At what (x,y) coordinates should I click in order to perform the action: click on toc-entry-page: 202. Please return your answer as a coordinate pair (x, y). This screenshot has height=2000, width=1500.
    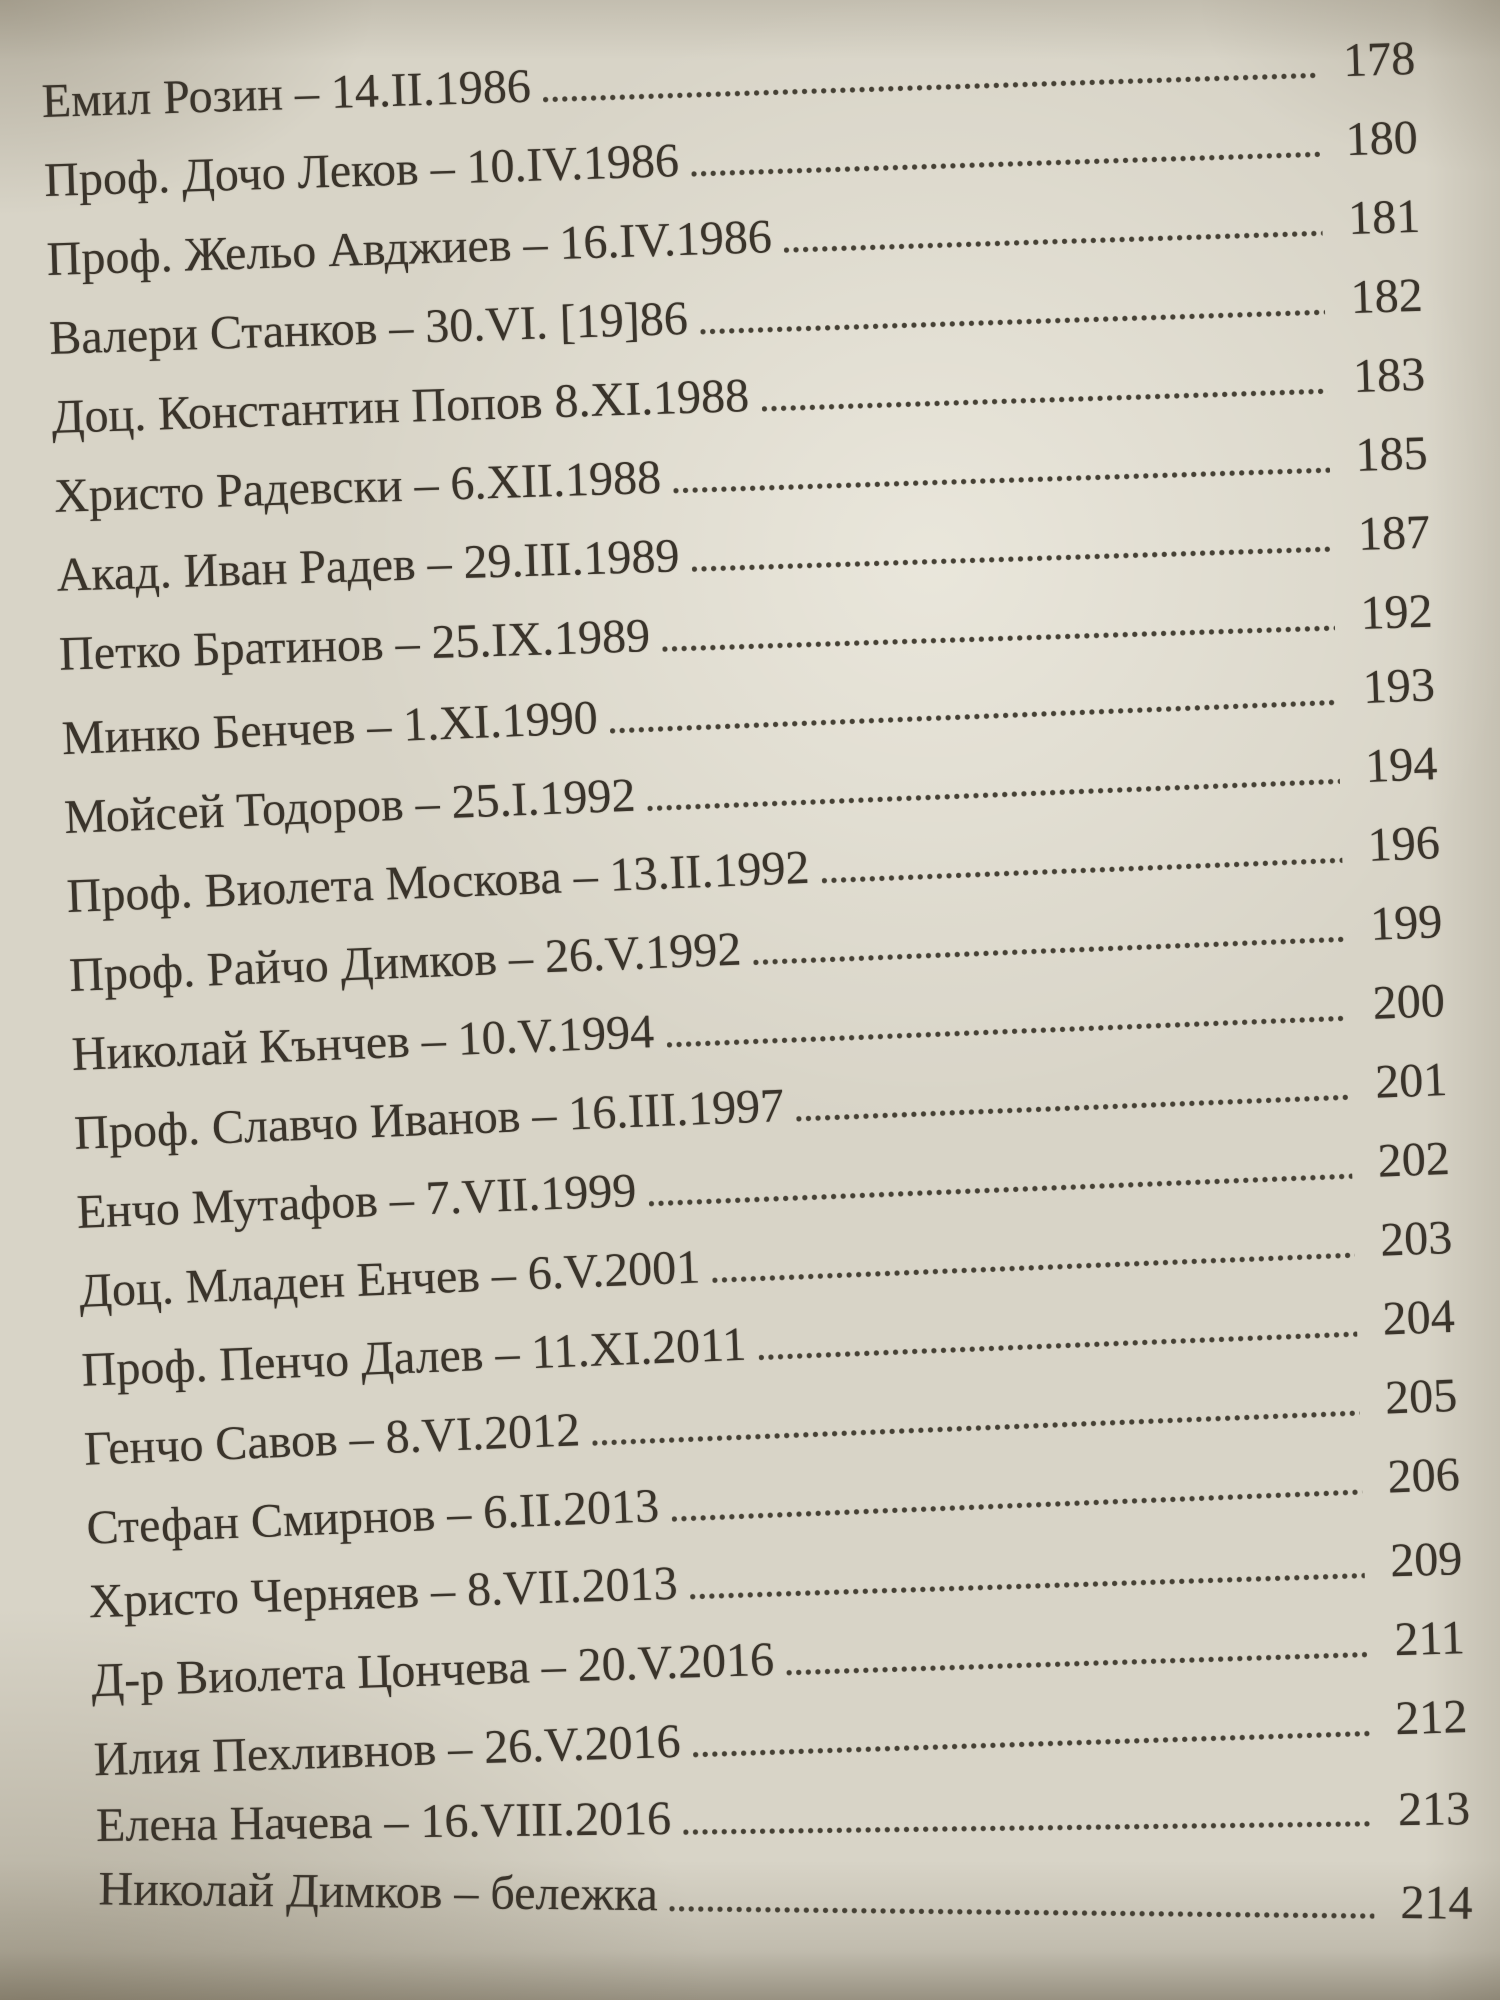
    Looking at the image, I should click on (1413, 1159).